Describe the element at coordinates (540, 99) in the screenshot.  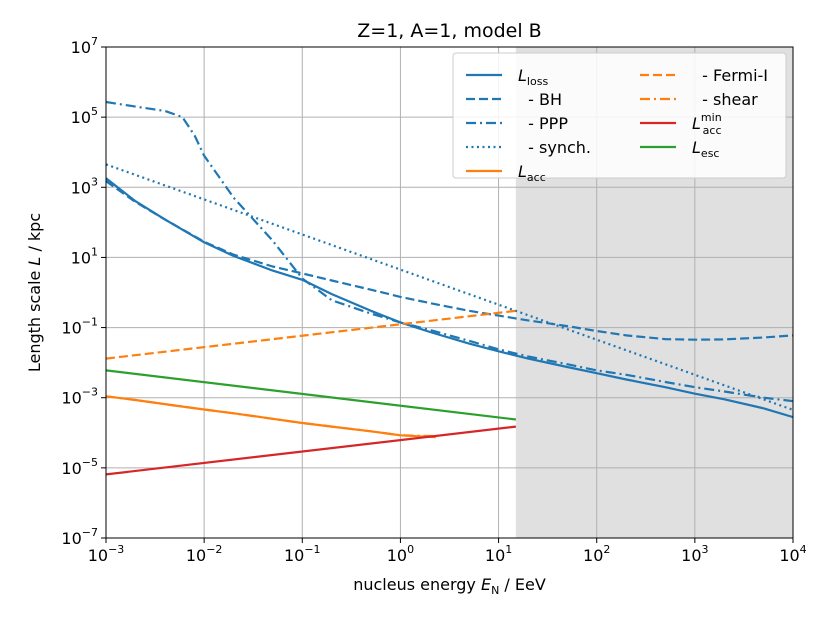
I see `legend-label: - BH` at that location.